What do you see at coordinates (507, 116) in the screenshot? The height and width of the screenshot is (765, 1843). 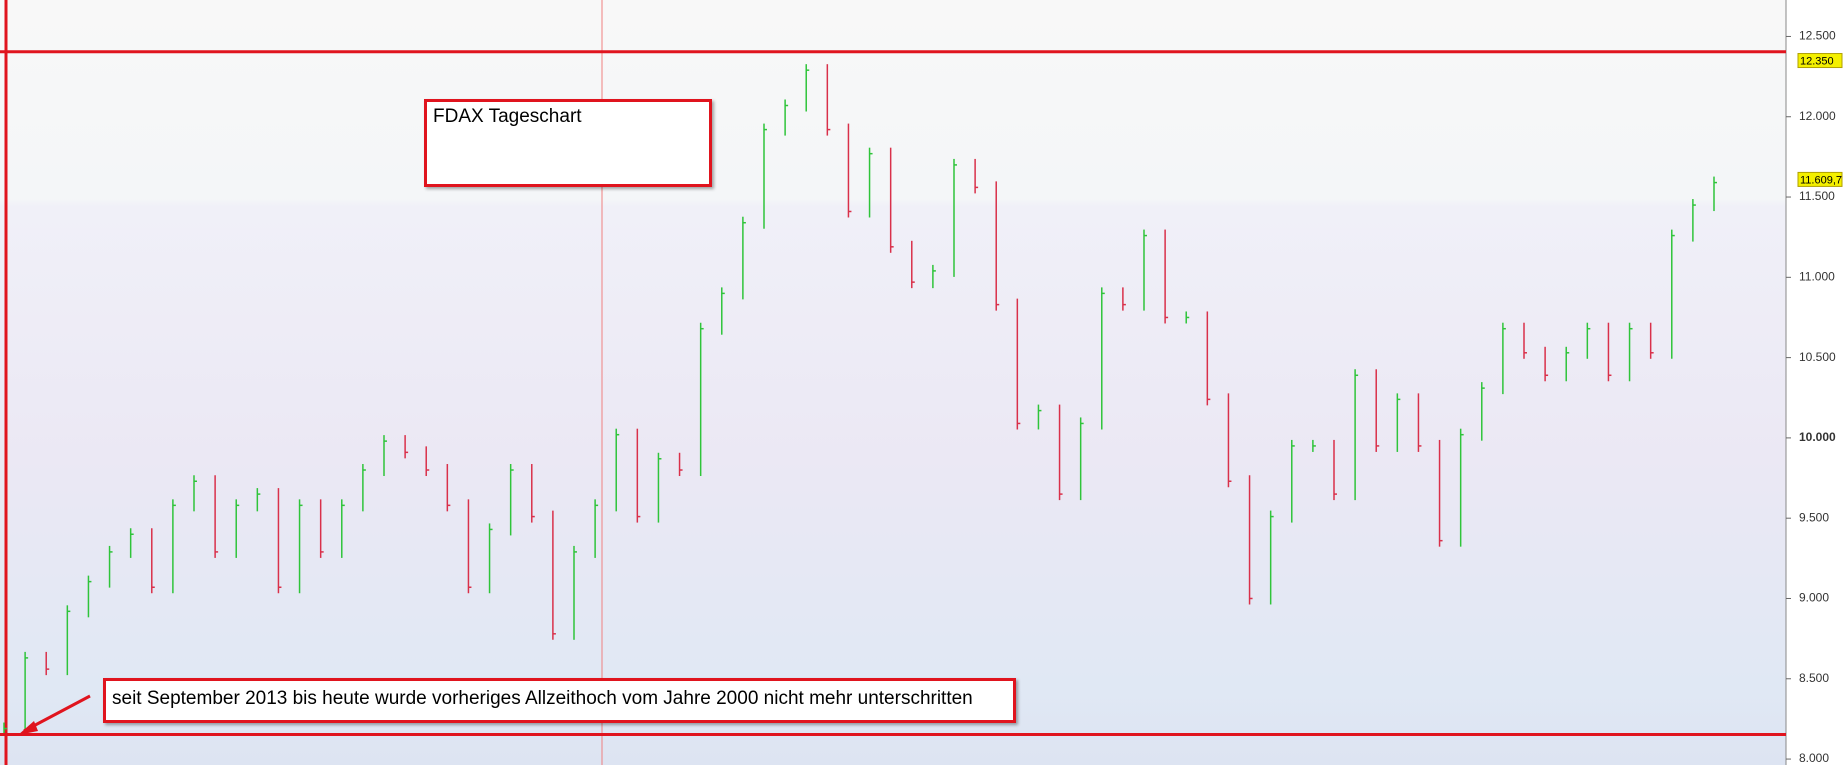 I see `annotation: FDAX Tageschart` at bounding box center [507, 116].